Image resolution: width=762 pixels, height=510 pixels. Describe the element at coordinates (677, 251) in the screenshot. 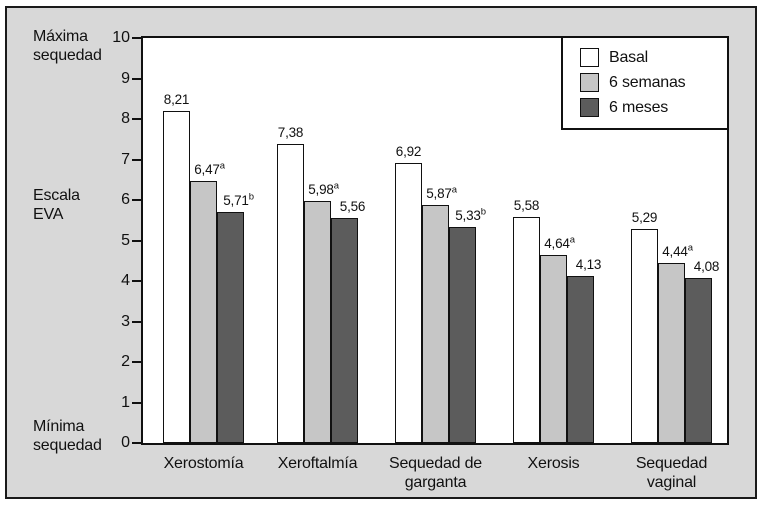

I see `bar-value-label: 4,44a` at that location.